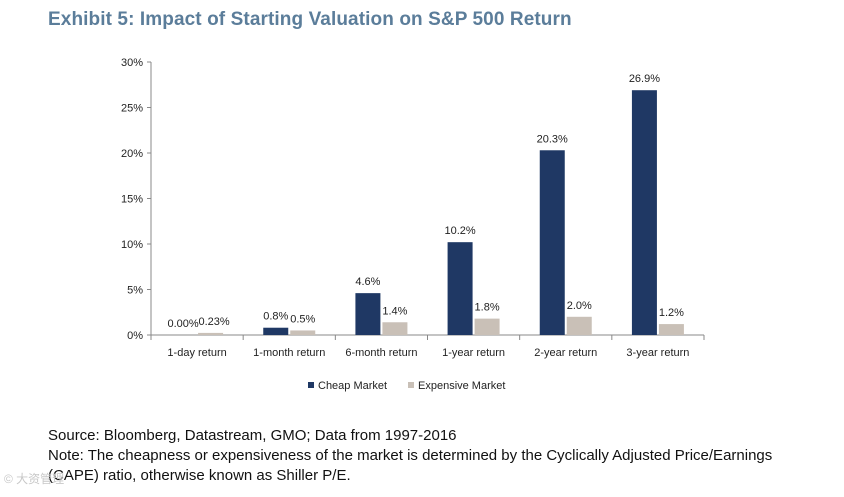  What do you see at coordinates (352, 386) in the screenshot?
I see `legend-label-cheap: Cheap Market` at bounding box center [352, 386].